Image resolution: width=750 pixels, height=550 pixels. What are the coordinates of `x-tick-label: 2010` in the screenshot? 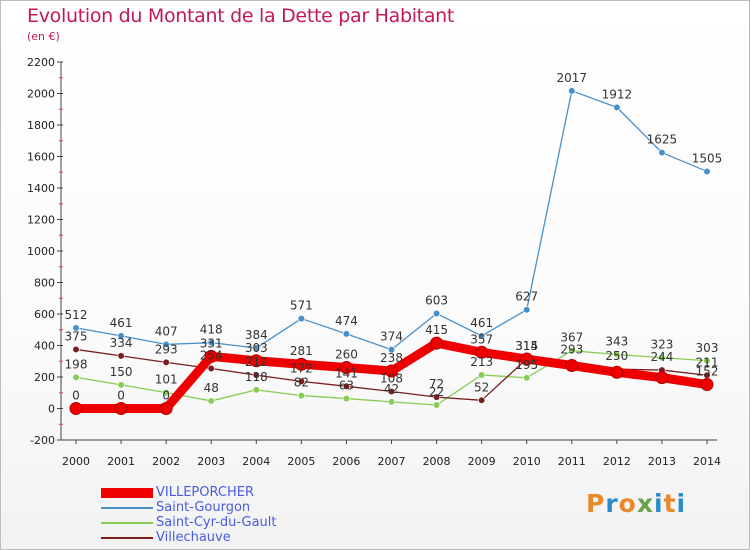 It's located at (527, 461).